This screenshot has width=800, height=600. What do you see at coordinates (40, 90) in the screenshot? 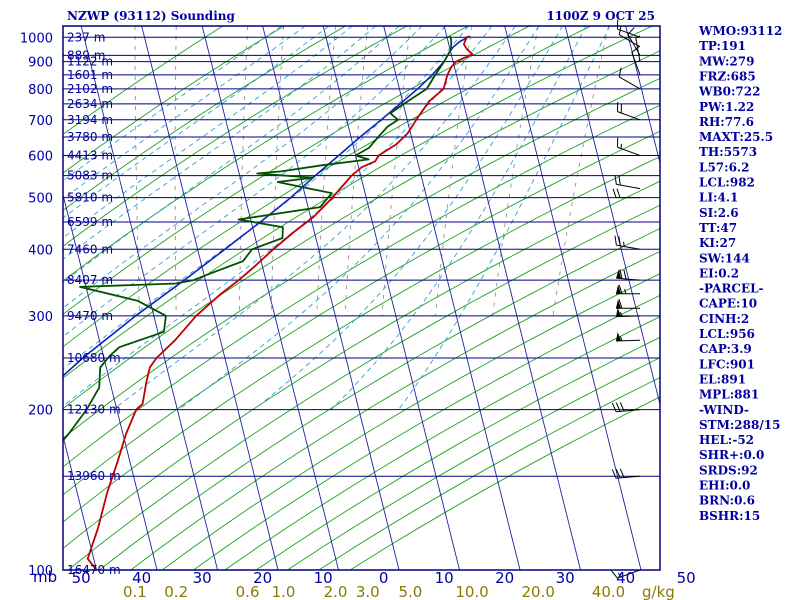
I see `pressure-tick-label: 800` at bounding box center [40, 90].